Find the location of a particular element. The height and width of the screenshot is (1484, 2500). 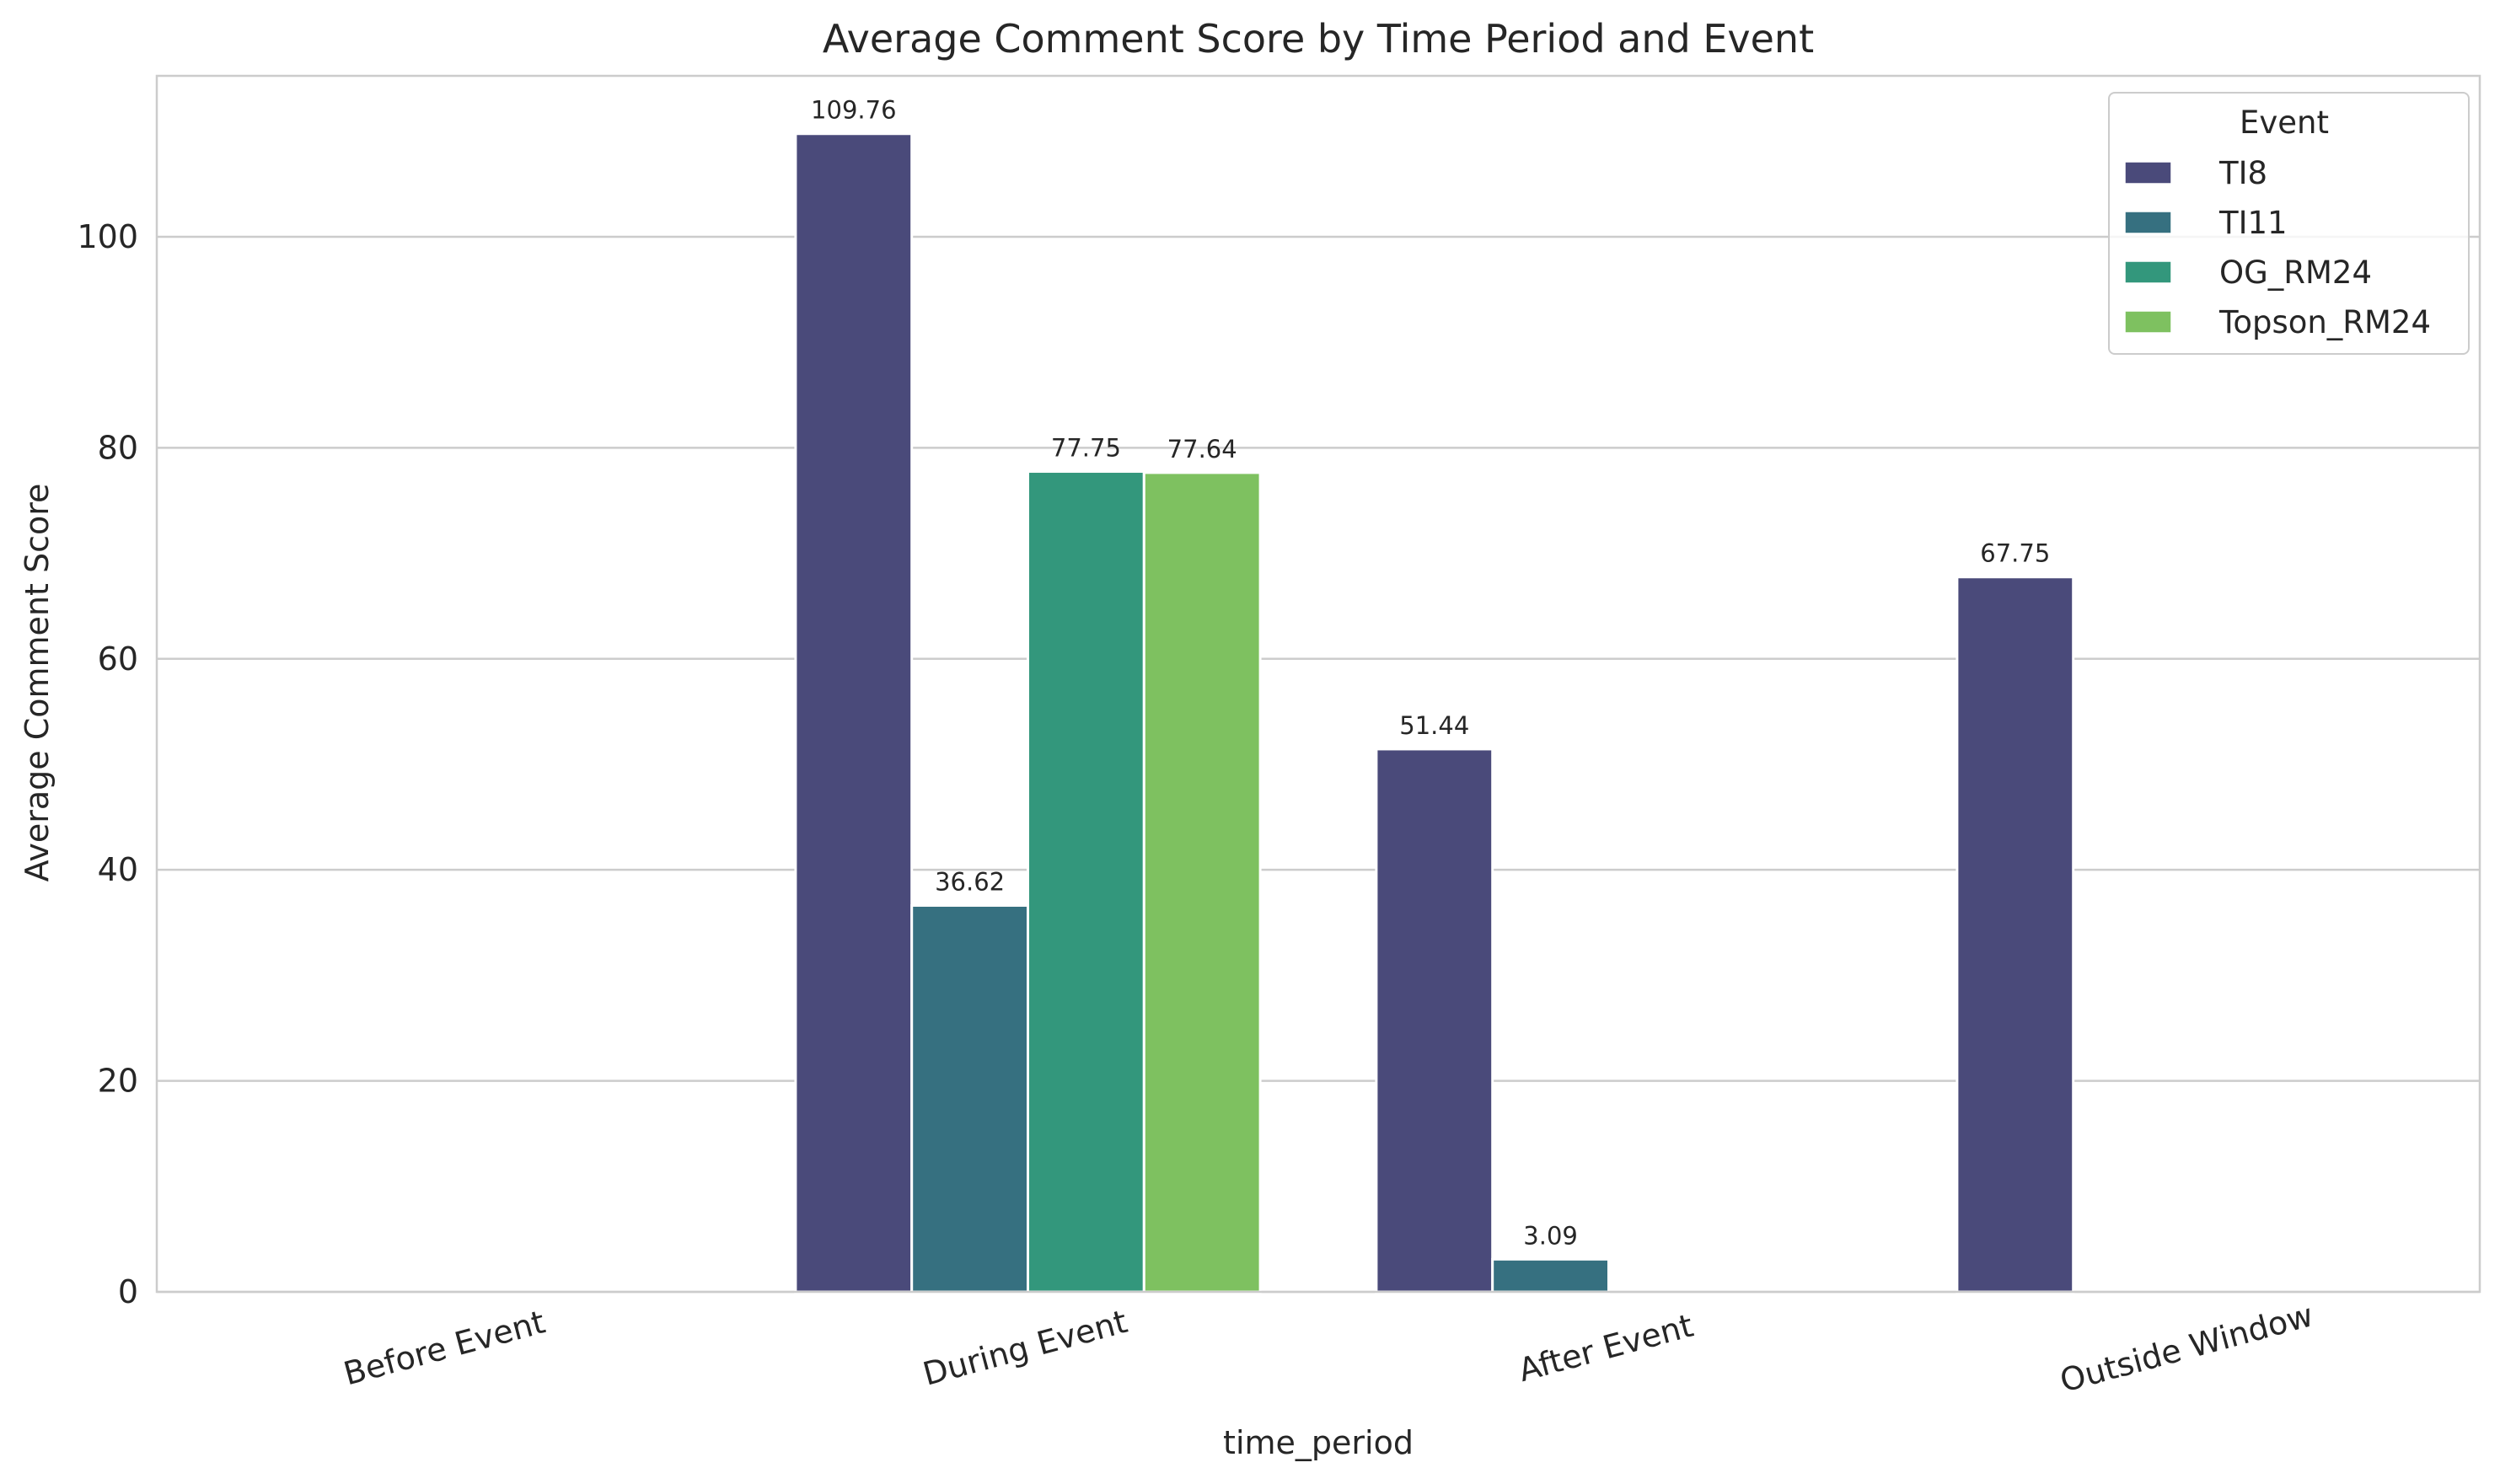

y-tick-label: 20 is located at coordinates (118, 1081).